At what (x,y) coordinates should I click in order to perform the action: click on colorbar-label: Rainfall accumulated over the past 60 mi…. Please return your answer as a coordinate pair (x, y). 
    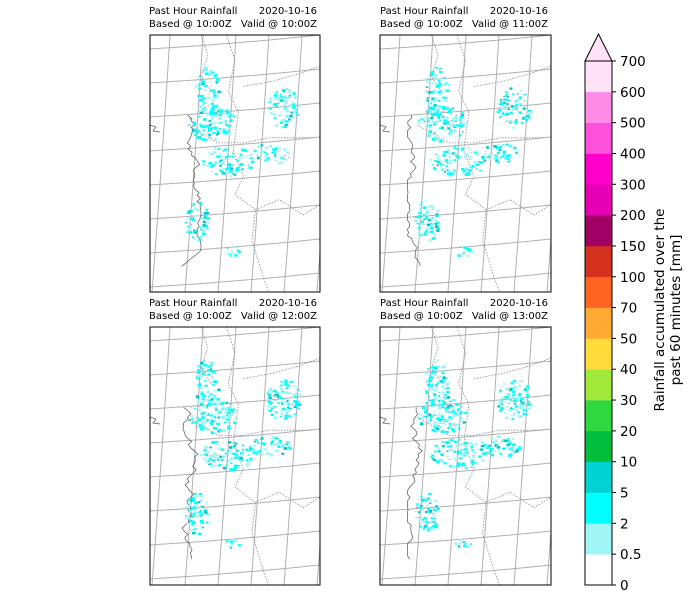
    Looking at the image, I should click on (668, 310).